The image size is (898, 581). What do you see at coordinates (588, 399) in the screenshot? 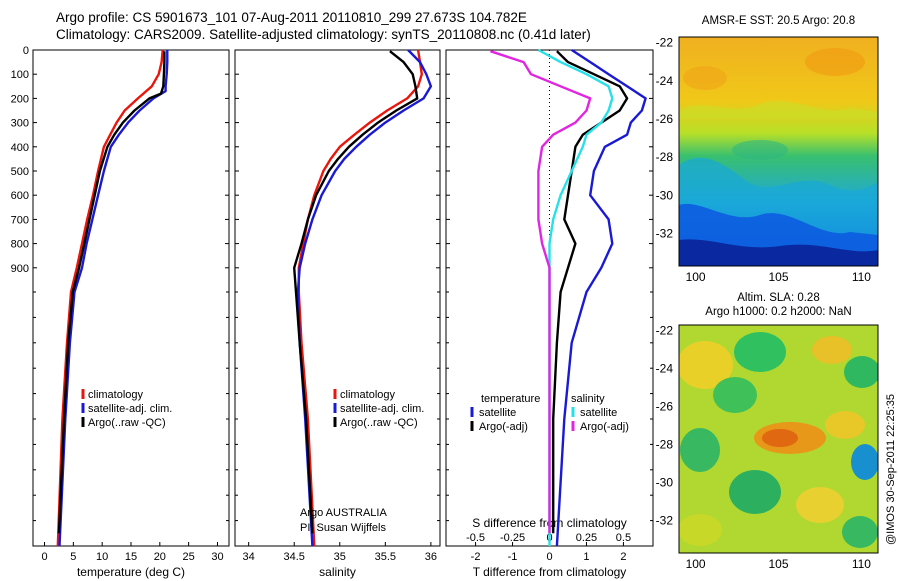
I see `legend-heading-salinity: salinity` at bounding box center [588, 399].